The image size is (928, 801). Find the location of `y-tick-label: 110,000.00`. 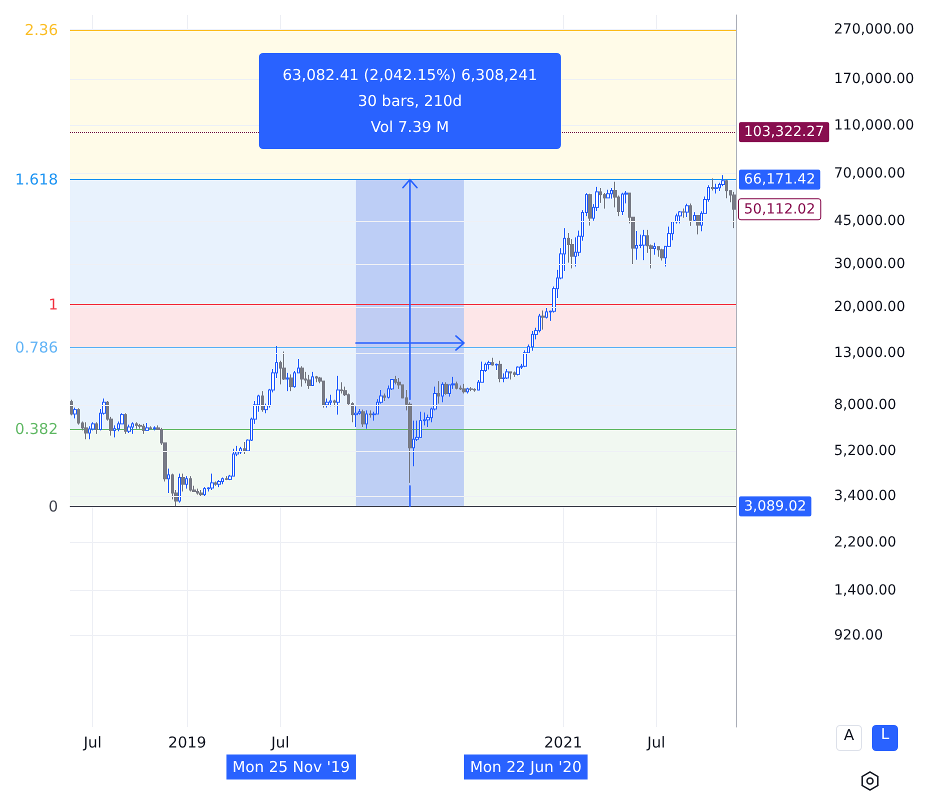

y-tick-label: 110,000.00 is located at coordinates (874, 125).